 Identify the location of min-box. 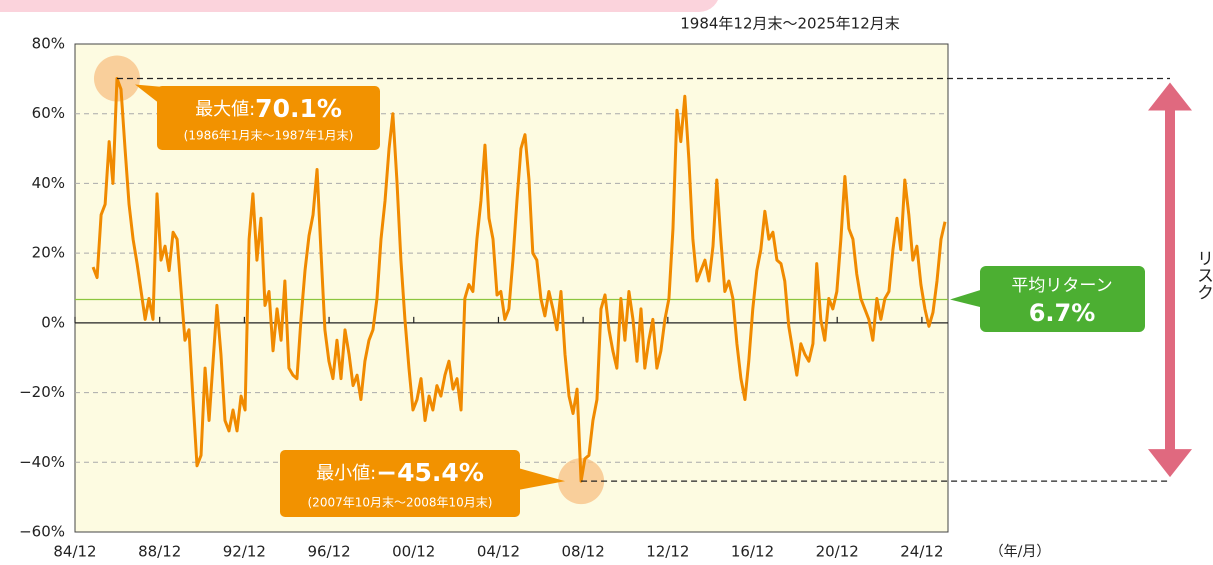
(400, 483).